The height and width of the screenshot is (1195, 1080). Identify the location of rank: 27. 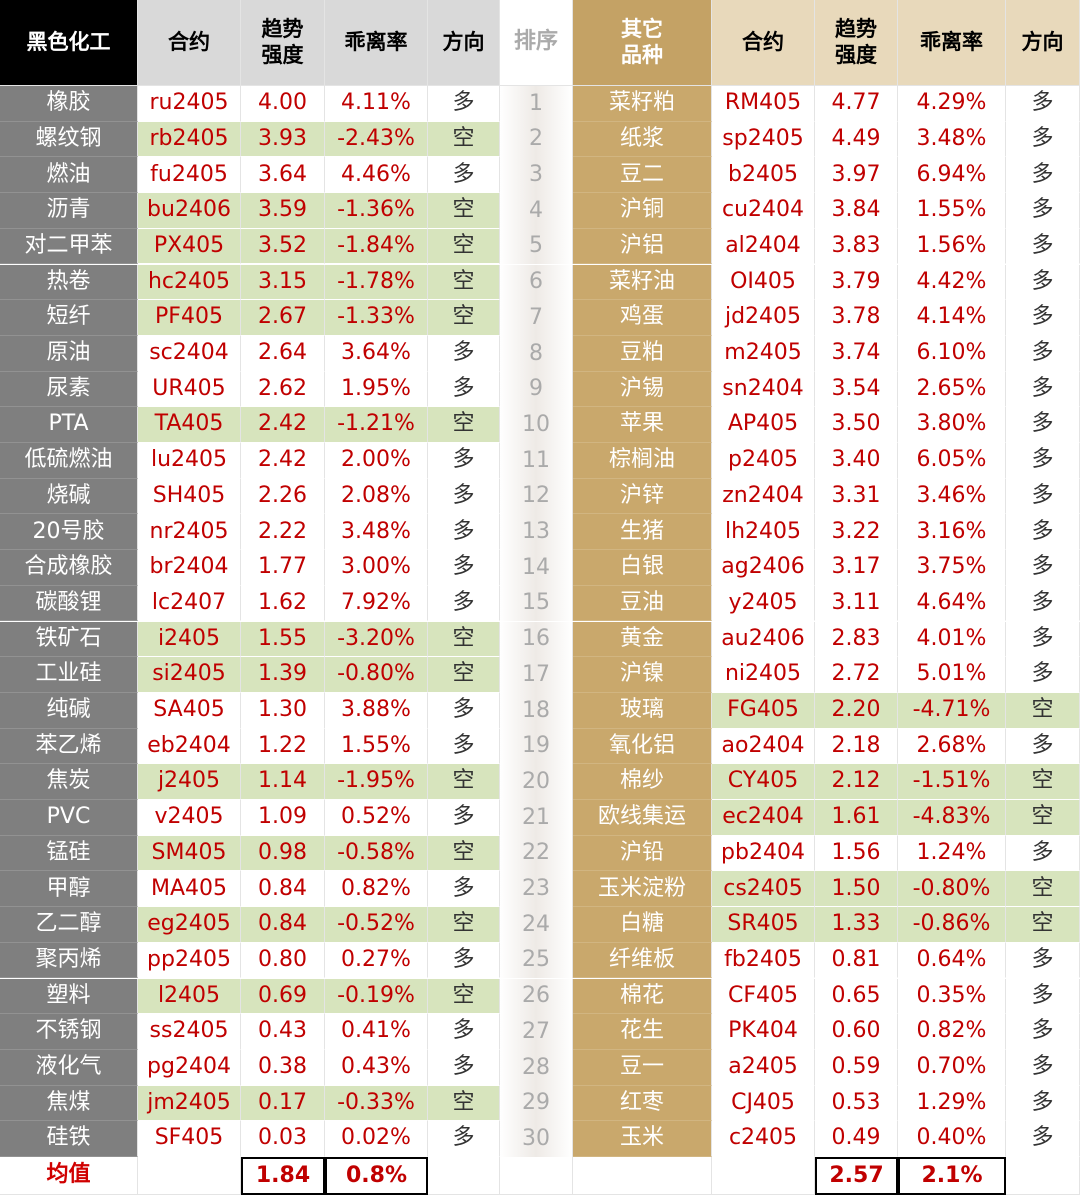
(536, 1032).